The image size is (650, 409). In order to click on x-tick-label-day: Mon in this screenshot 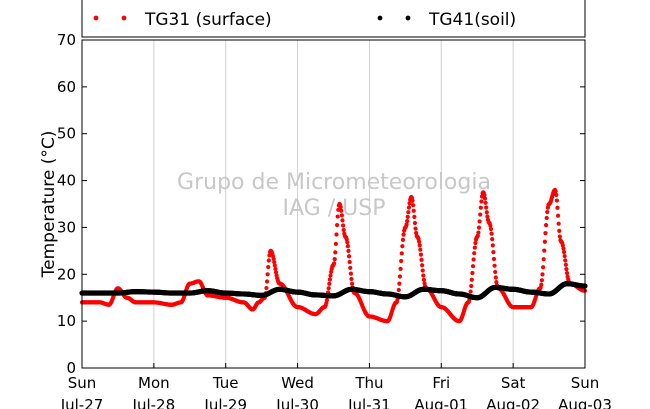, I will do `click(154, 383)`.